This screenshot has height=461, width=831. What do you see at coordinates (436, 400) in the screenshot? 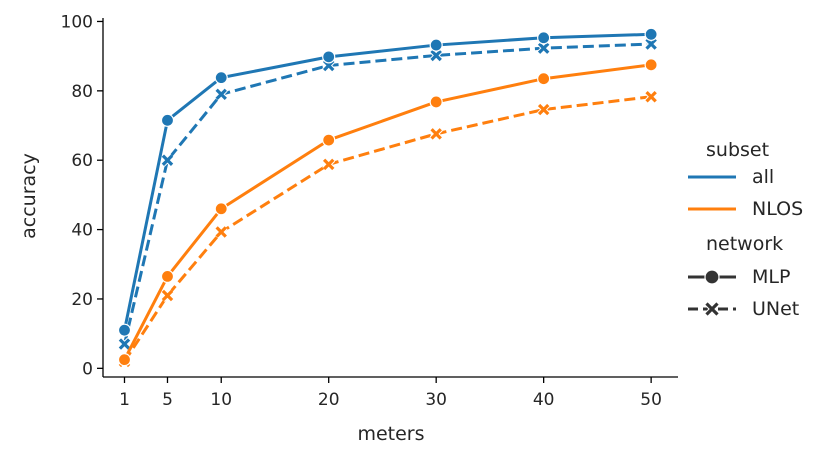
I see `x-tick-label: 30` at bounding box center [436, 400].